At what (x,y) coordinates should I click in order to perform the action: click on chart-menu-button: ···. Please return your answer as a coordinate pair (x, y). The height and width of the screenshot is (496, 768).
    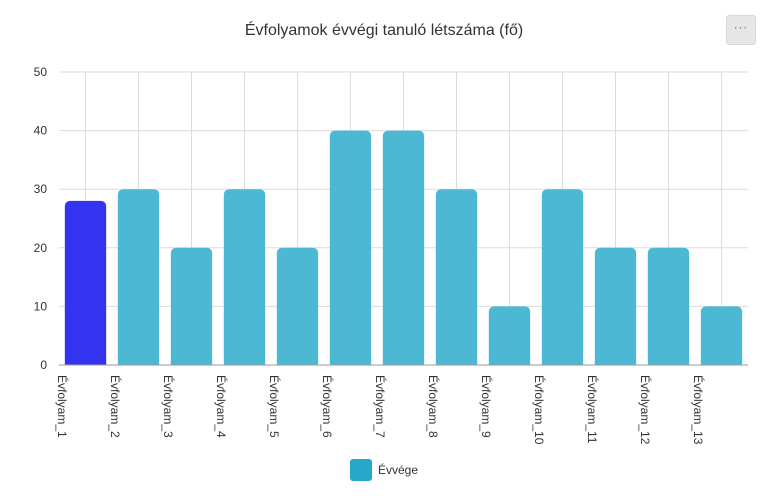
    Looking at the image, I should click on (741, 30).